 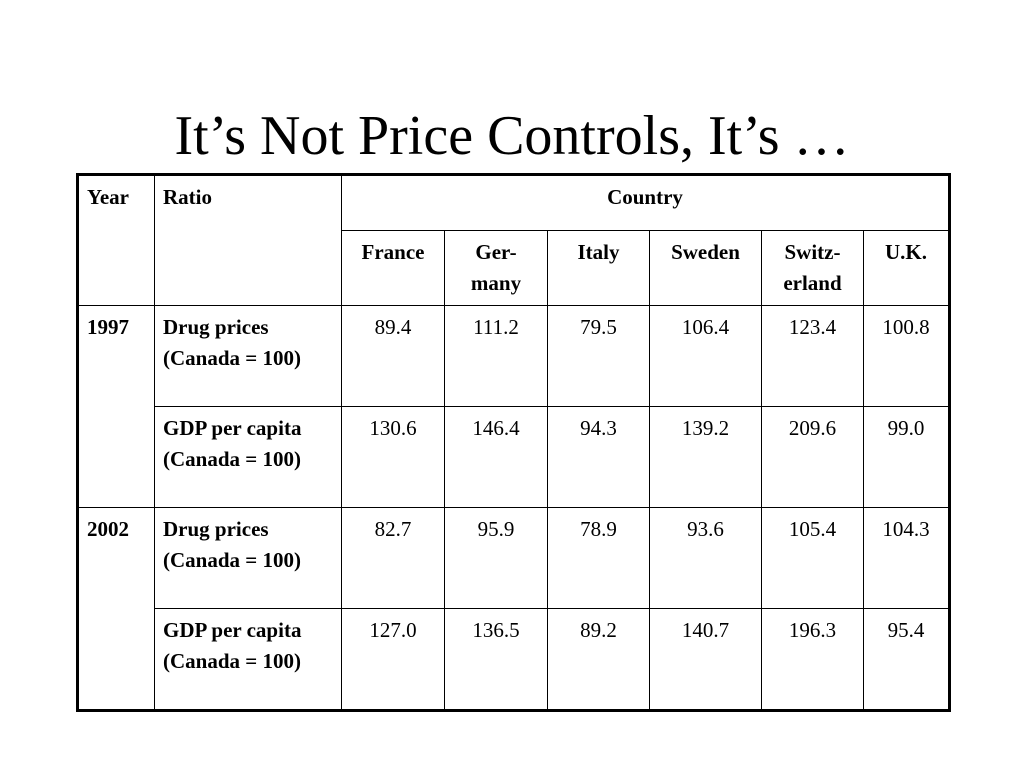 What do you see at coordinates (598, 659) in the screenshot?
I see `value-cell: 89.2` at bounding box center [598, 659].